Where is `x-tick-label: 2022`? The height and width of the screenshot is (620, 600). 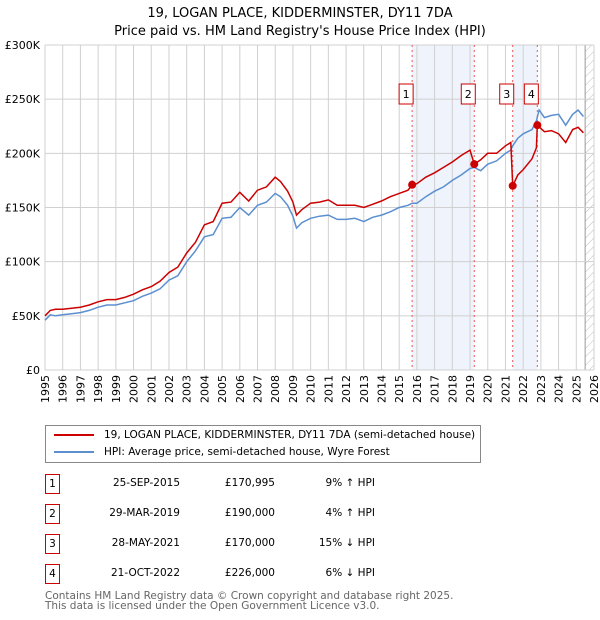 x-tick-label: 2022 is located at coordinates (523, 389).